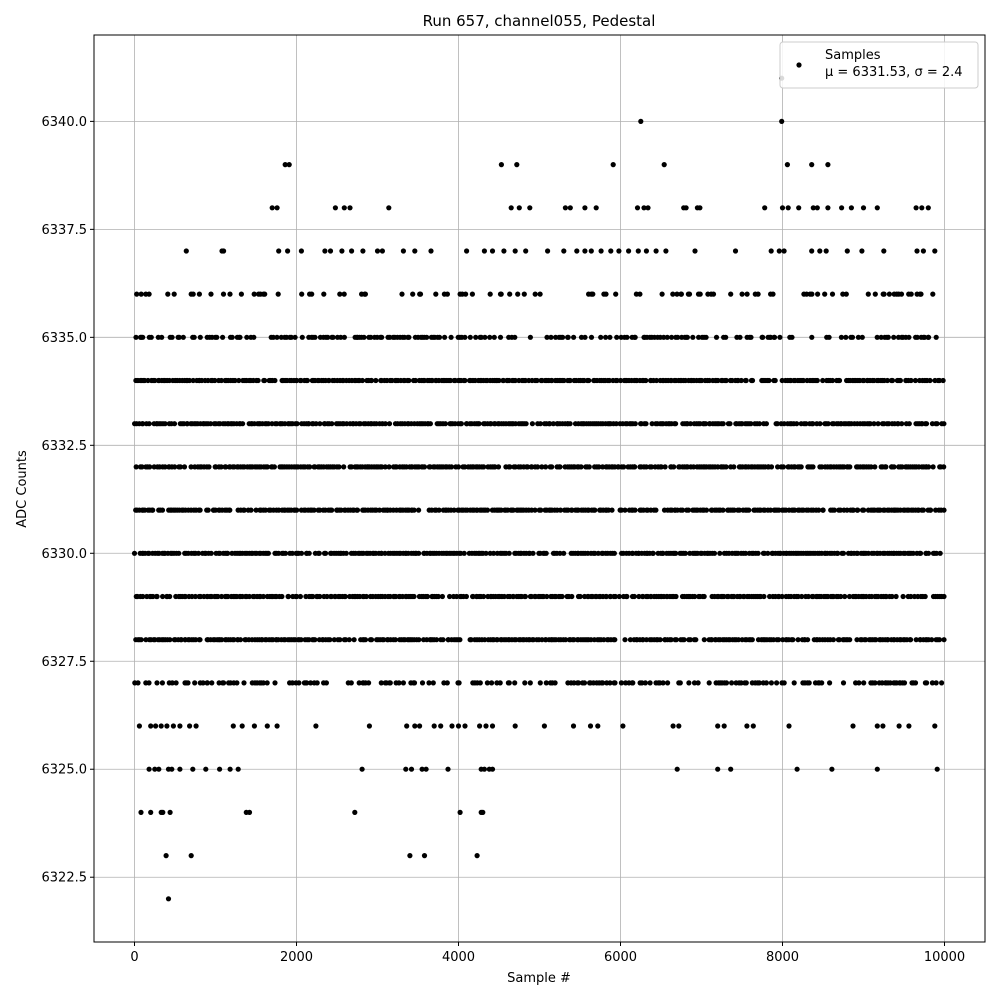 Image resolution: width=1000 pixels, height=1000 pixels. Describe the element at coordinates (879, 65) in the screenshot. I see `legend: Samples μ = 6331.53, σ = 2.4` at that location.